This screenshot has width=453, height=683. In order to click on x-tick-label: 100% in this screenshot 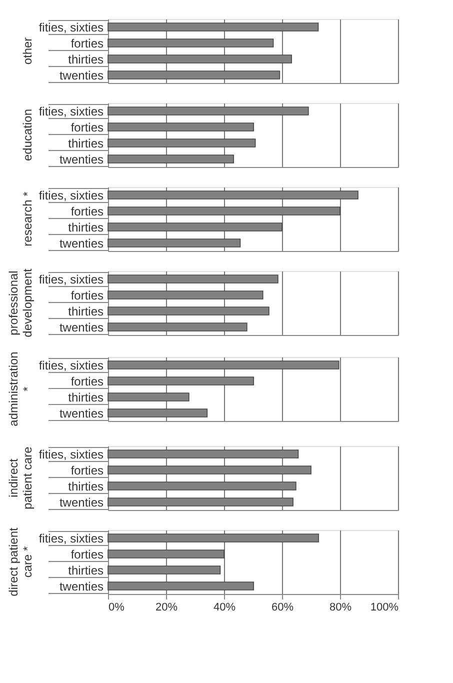, I will do `click(384, 608)`.